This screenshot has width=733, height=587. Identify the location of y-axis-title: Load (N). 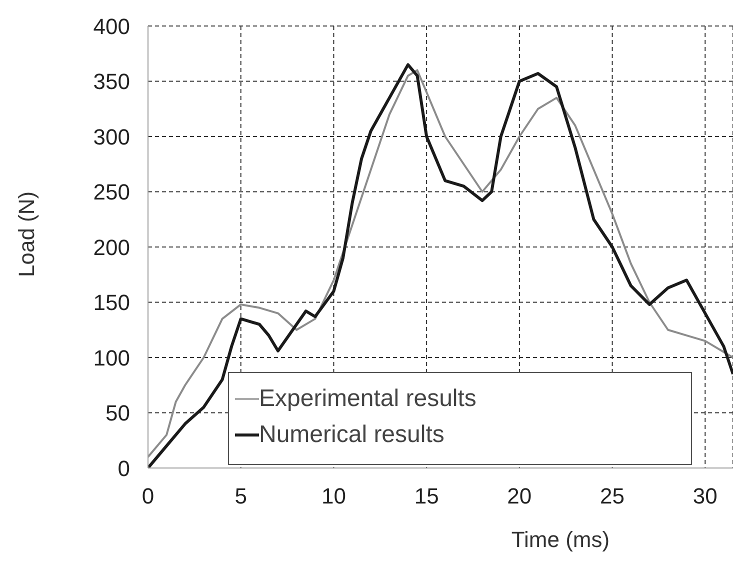
(26, 234).